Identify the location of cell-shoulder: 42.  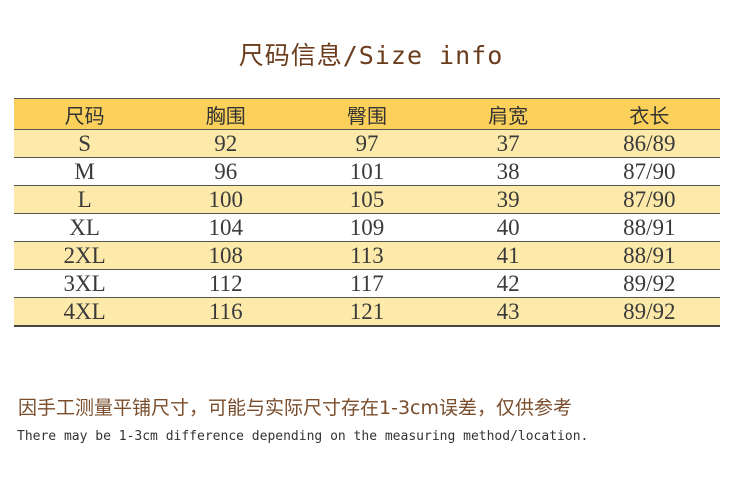
(508, 283).